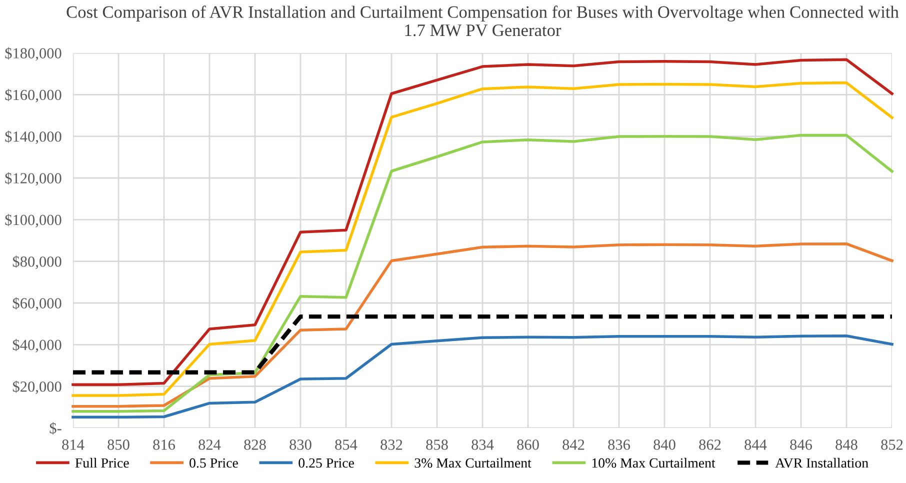 Image resolution: width=906 pixels, height=483 pixels. What do you see at coordinates (755, 445) in the screenshot?
I see `x-tick-label: 844` at bounding box center [755, 445].